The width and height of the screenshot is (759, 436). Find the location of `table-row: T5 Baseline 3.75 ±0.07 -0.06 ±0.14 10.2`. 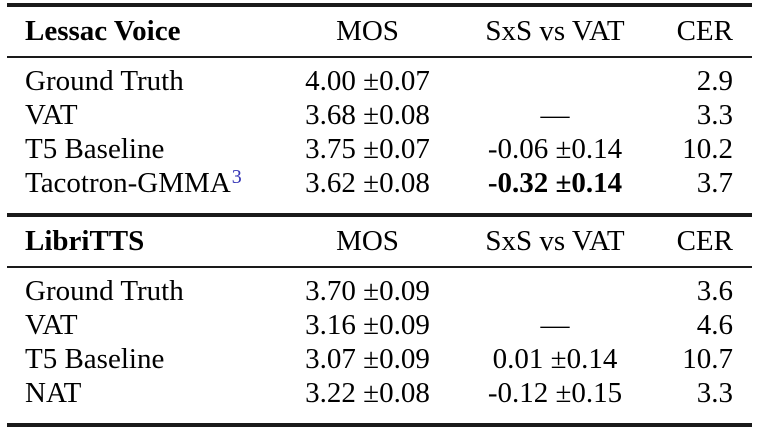

table-row: T5 Baseline 3.75 ±0.07 -0.06 ±0.14 10.2 is located at coordinates (379, 149).